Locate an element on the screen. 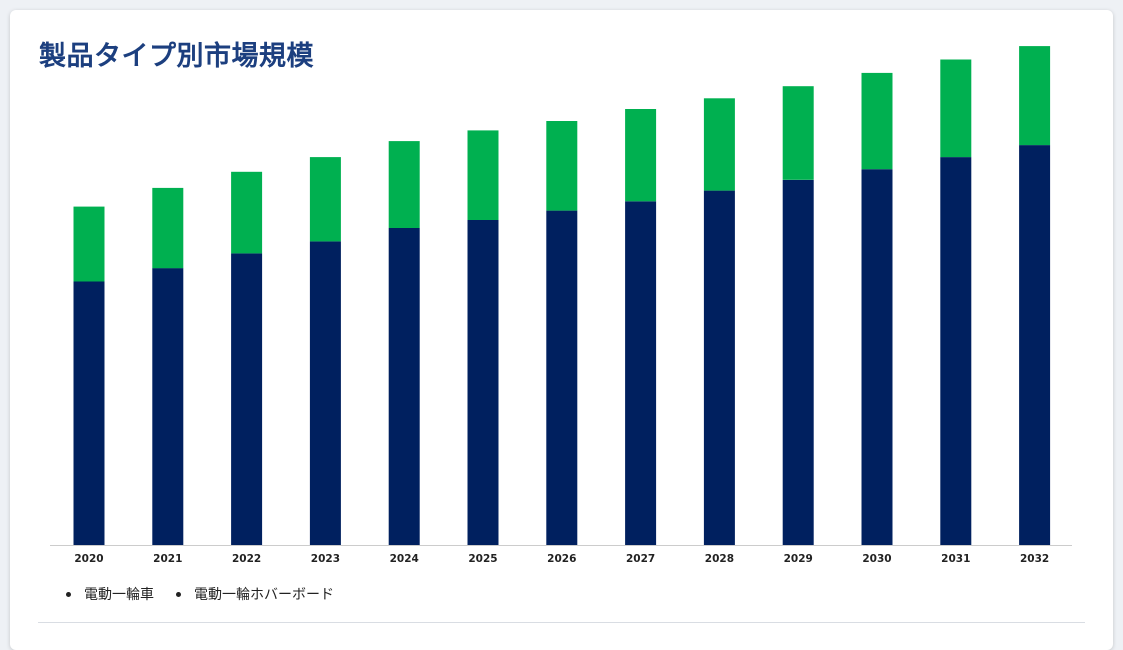  x-tick-label: 2029 is located at coordinates (798, 559).